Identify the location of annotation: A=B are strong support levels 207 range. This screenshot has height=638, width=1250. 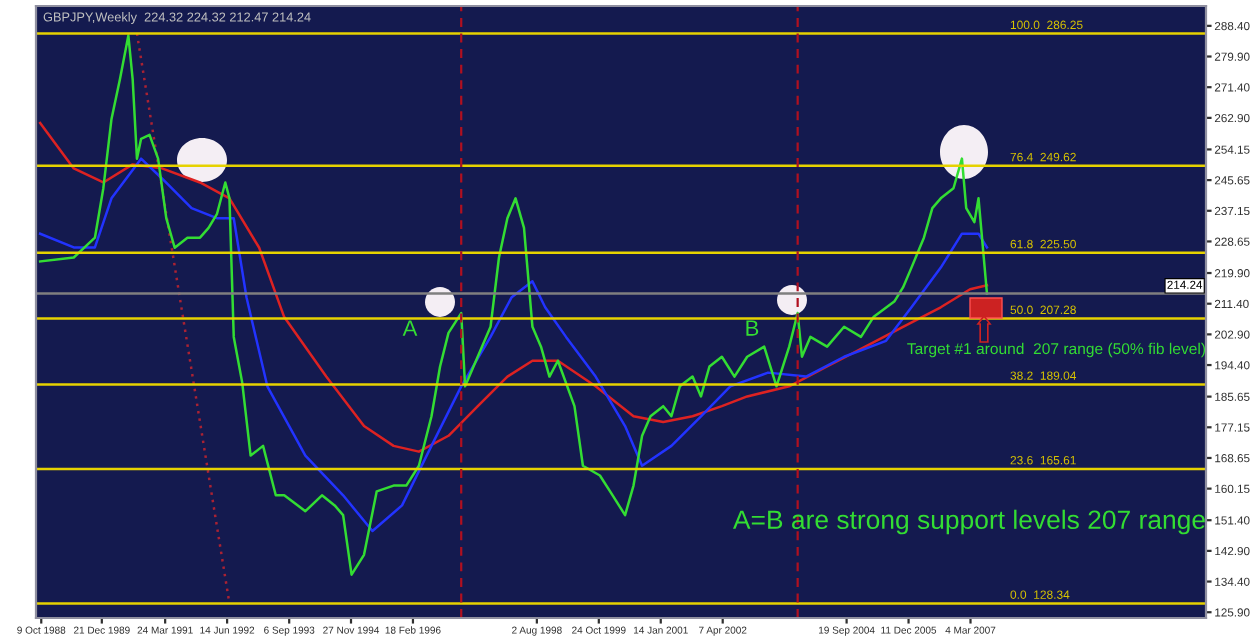
(968, 522).